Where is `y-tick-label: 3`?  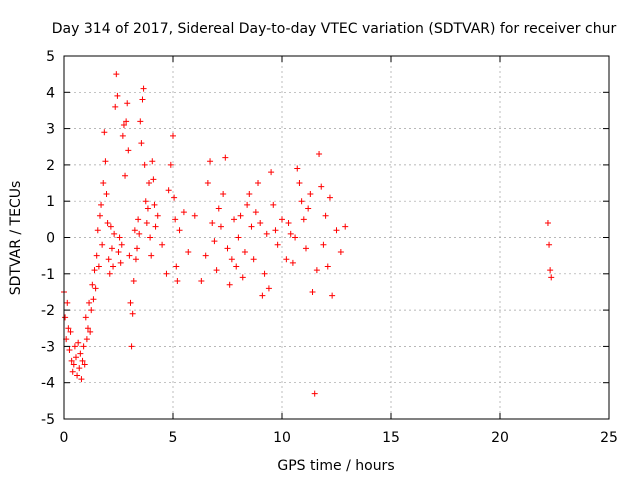
y-tick-label: 3 is located at coordinates (50, 130).